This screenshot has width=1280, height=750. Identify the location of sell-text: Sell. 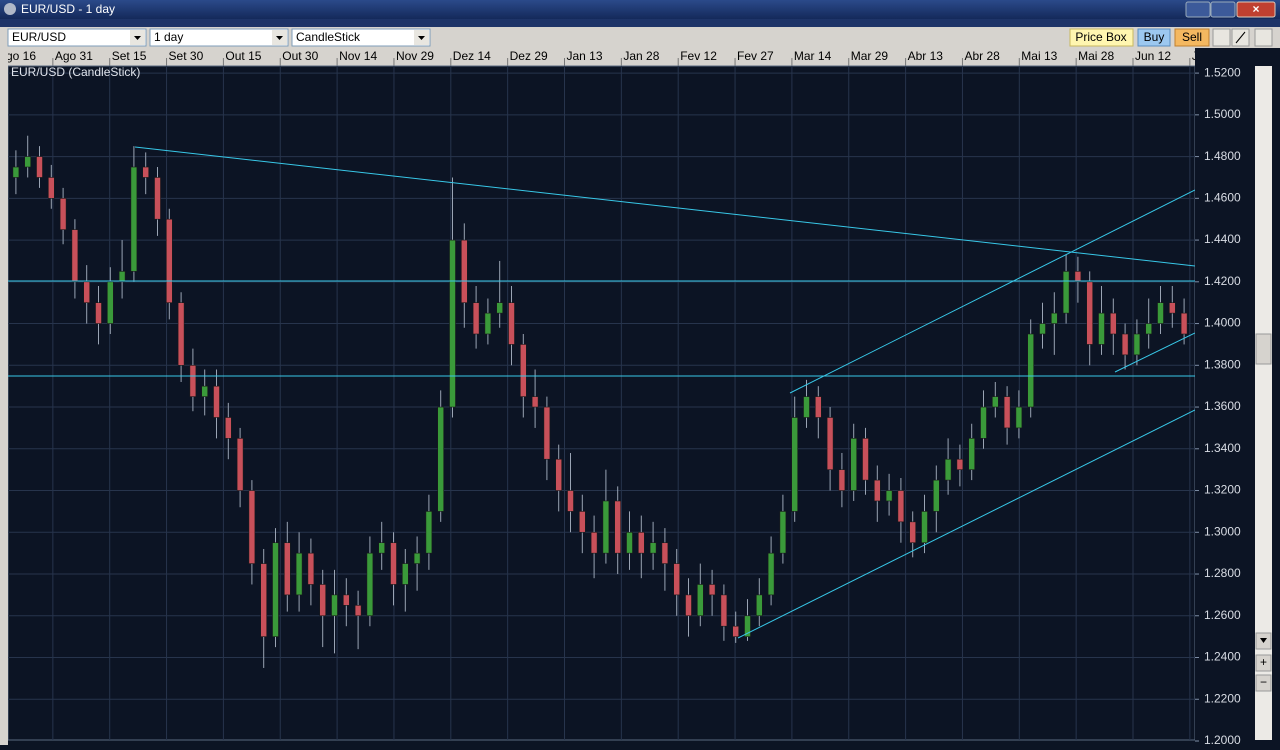
(1192, 37).